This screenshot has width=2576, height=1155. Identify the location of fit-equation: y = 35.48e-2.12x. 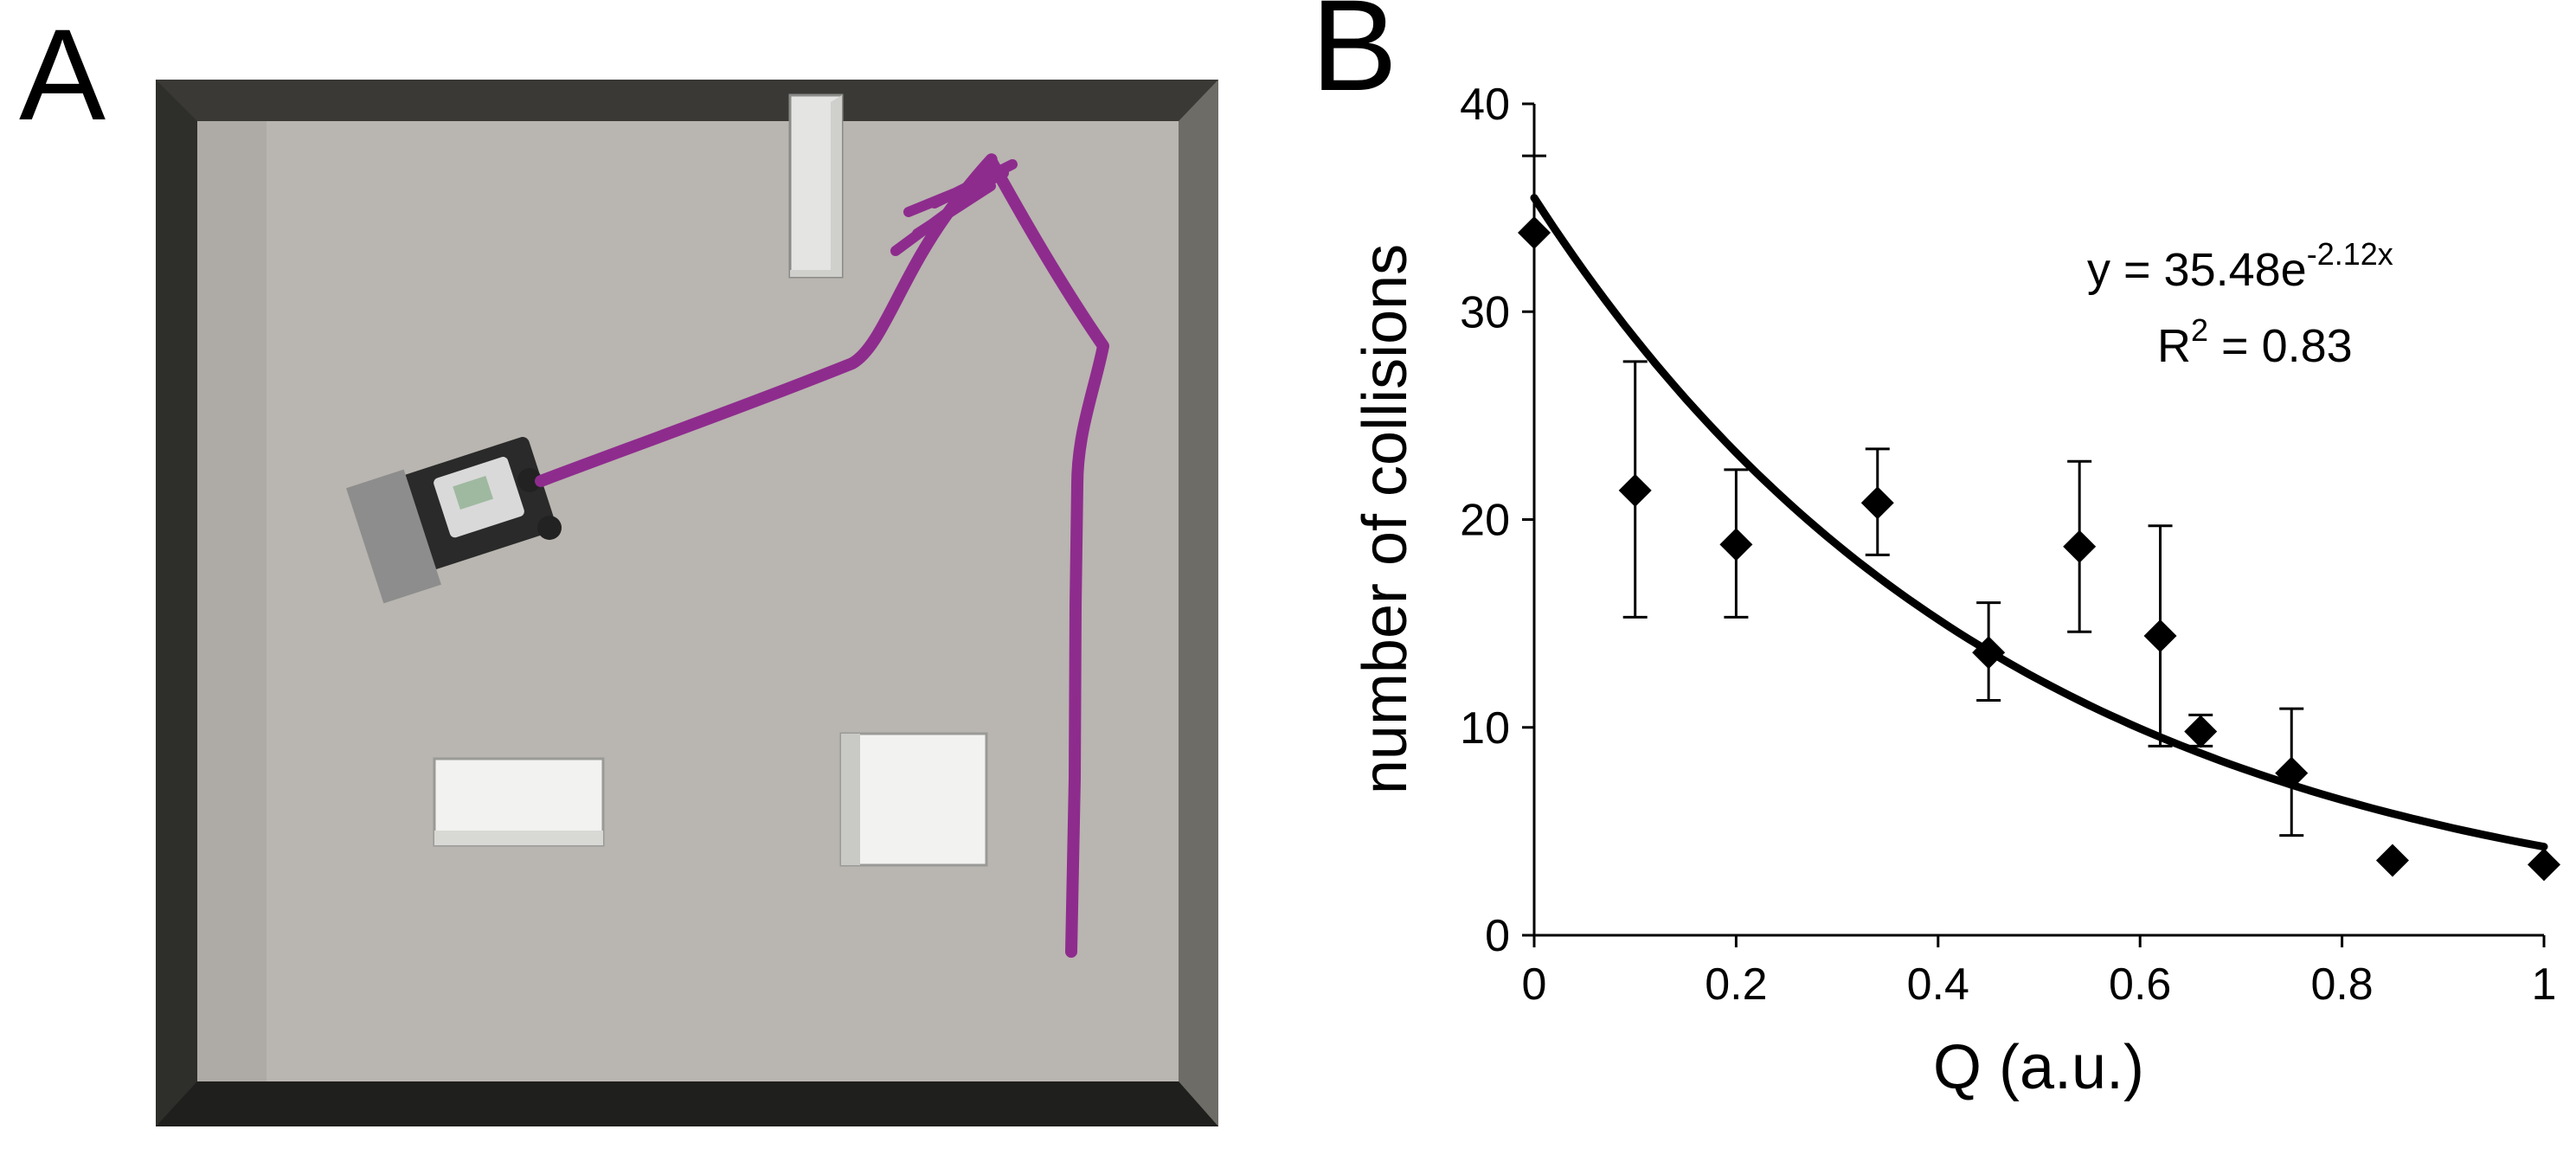
(2240, 266).